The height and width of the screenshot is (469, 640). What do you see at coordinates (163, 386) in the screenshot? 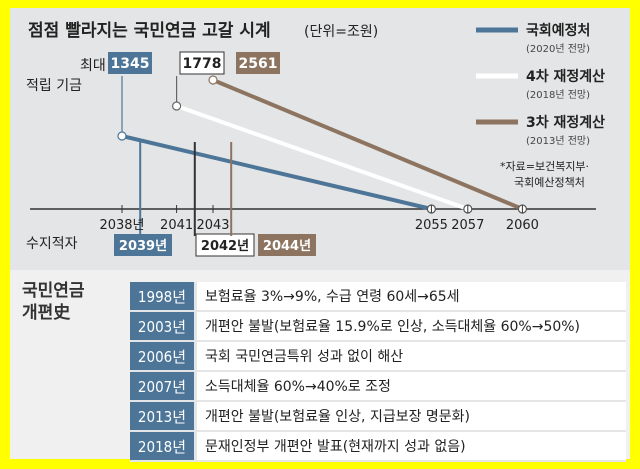
I see `reform-year: 2007년` at bounding box center [163, 386].